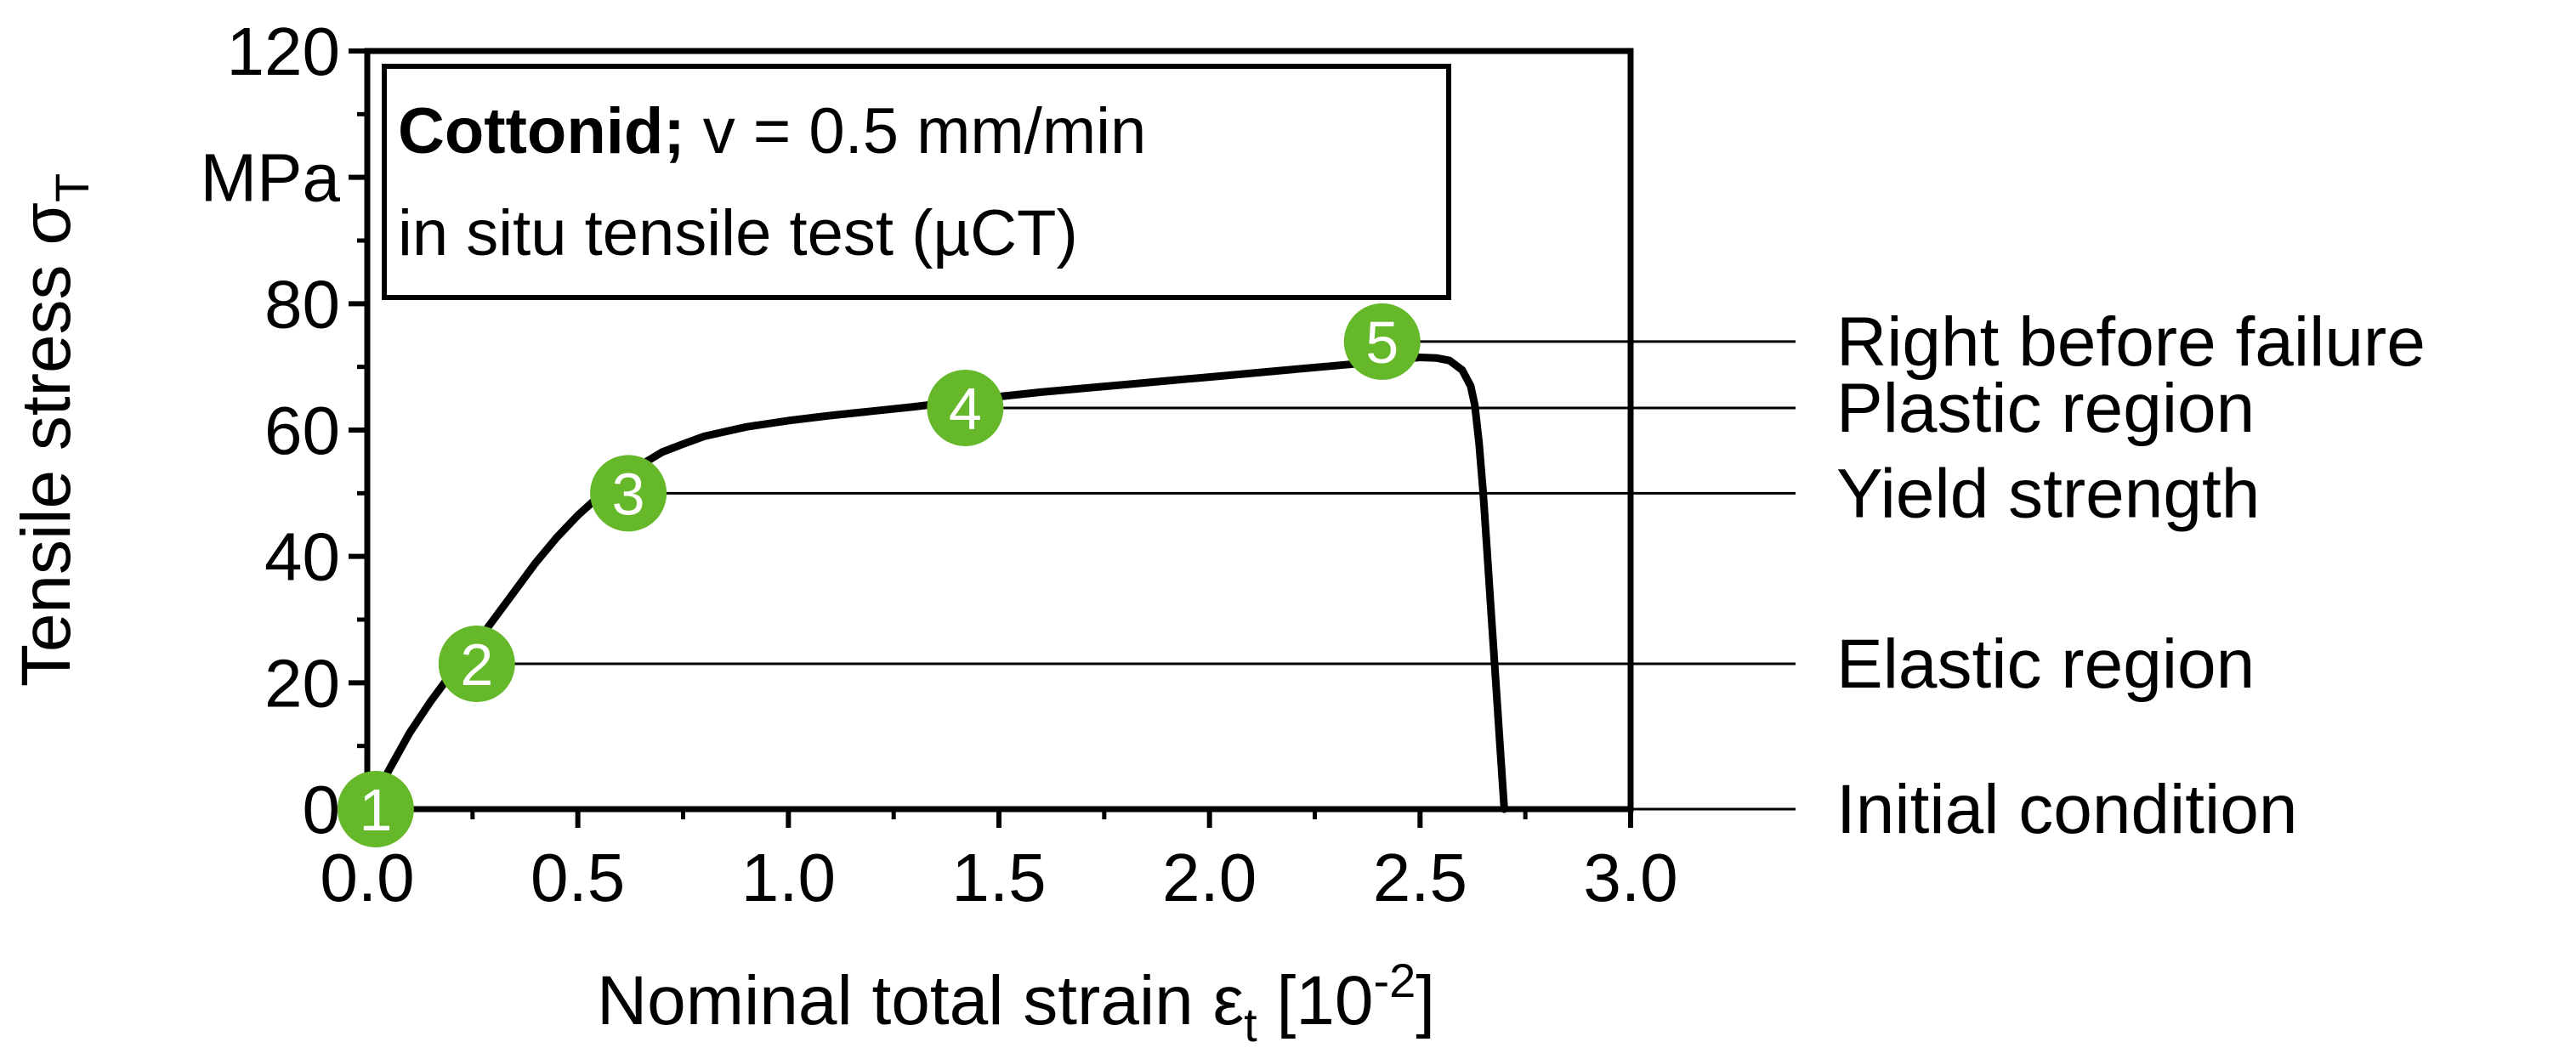 This screenshot has width=2576, height=1059. Describe the element at coordinates (72, 187) in the screenshot. I see `y-axis-title-subscript: T` at that location.